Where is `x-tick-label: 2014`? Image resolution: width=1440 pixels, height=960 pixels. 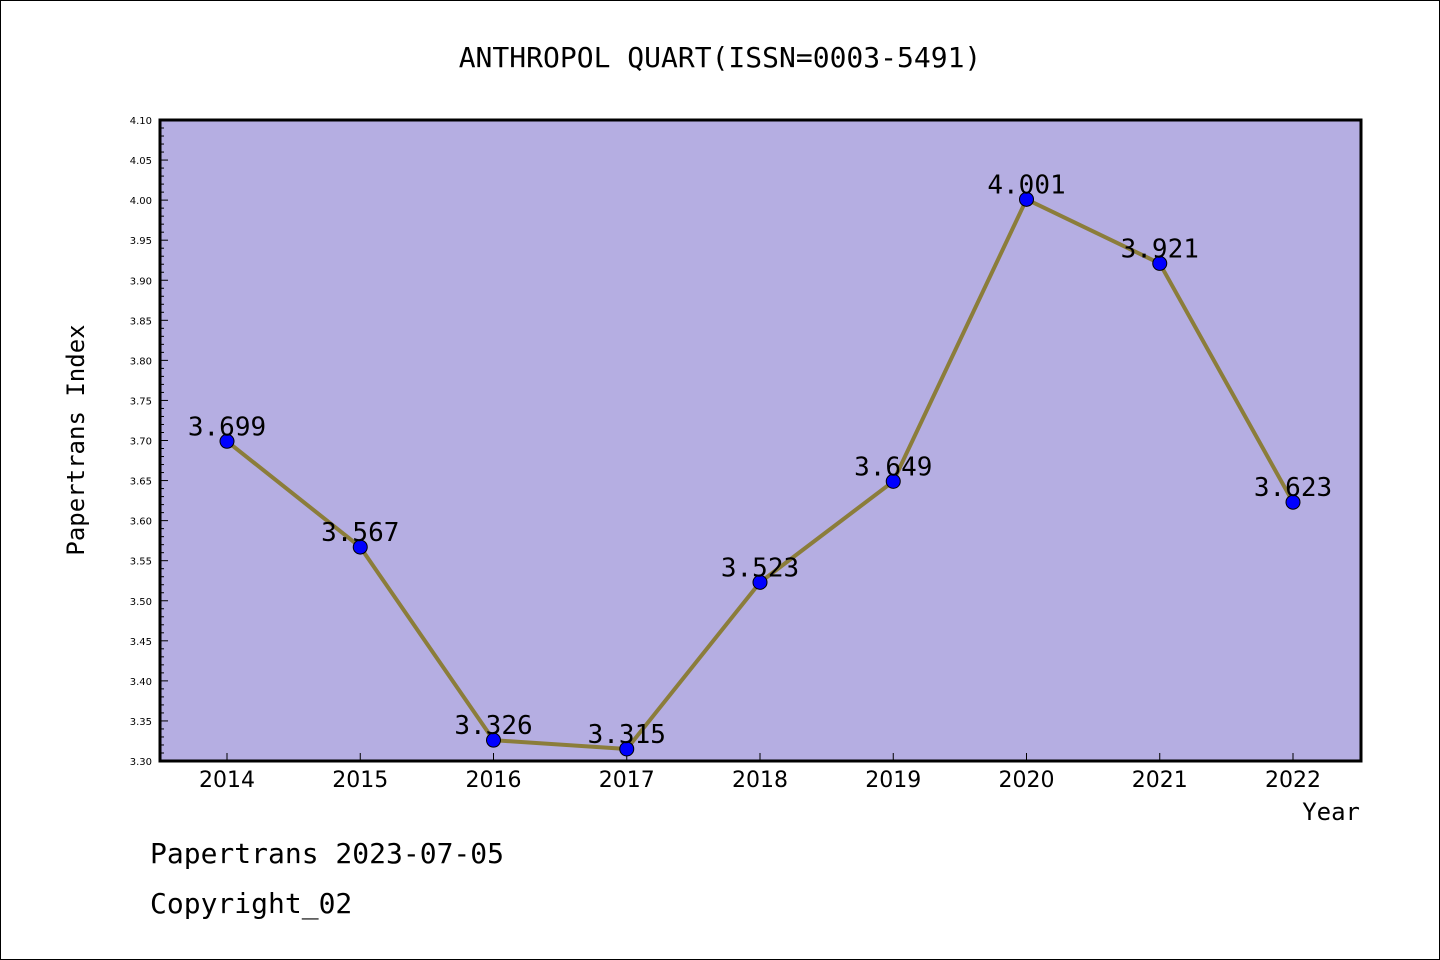
x-tick-label: 2014 is located at coordinates (227, 780).